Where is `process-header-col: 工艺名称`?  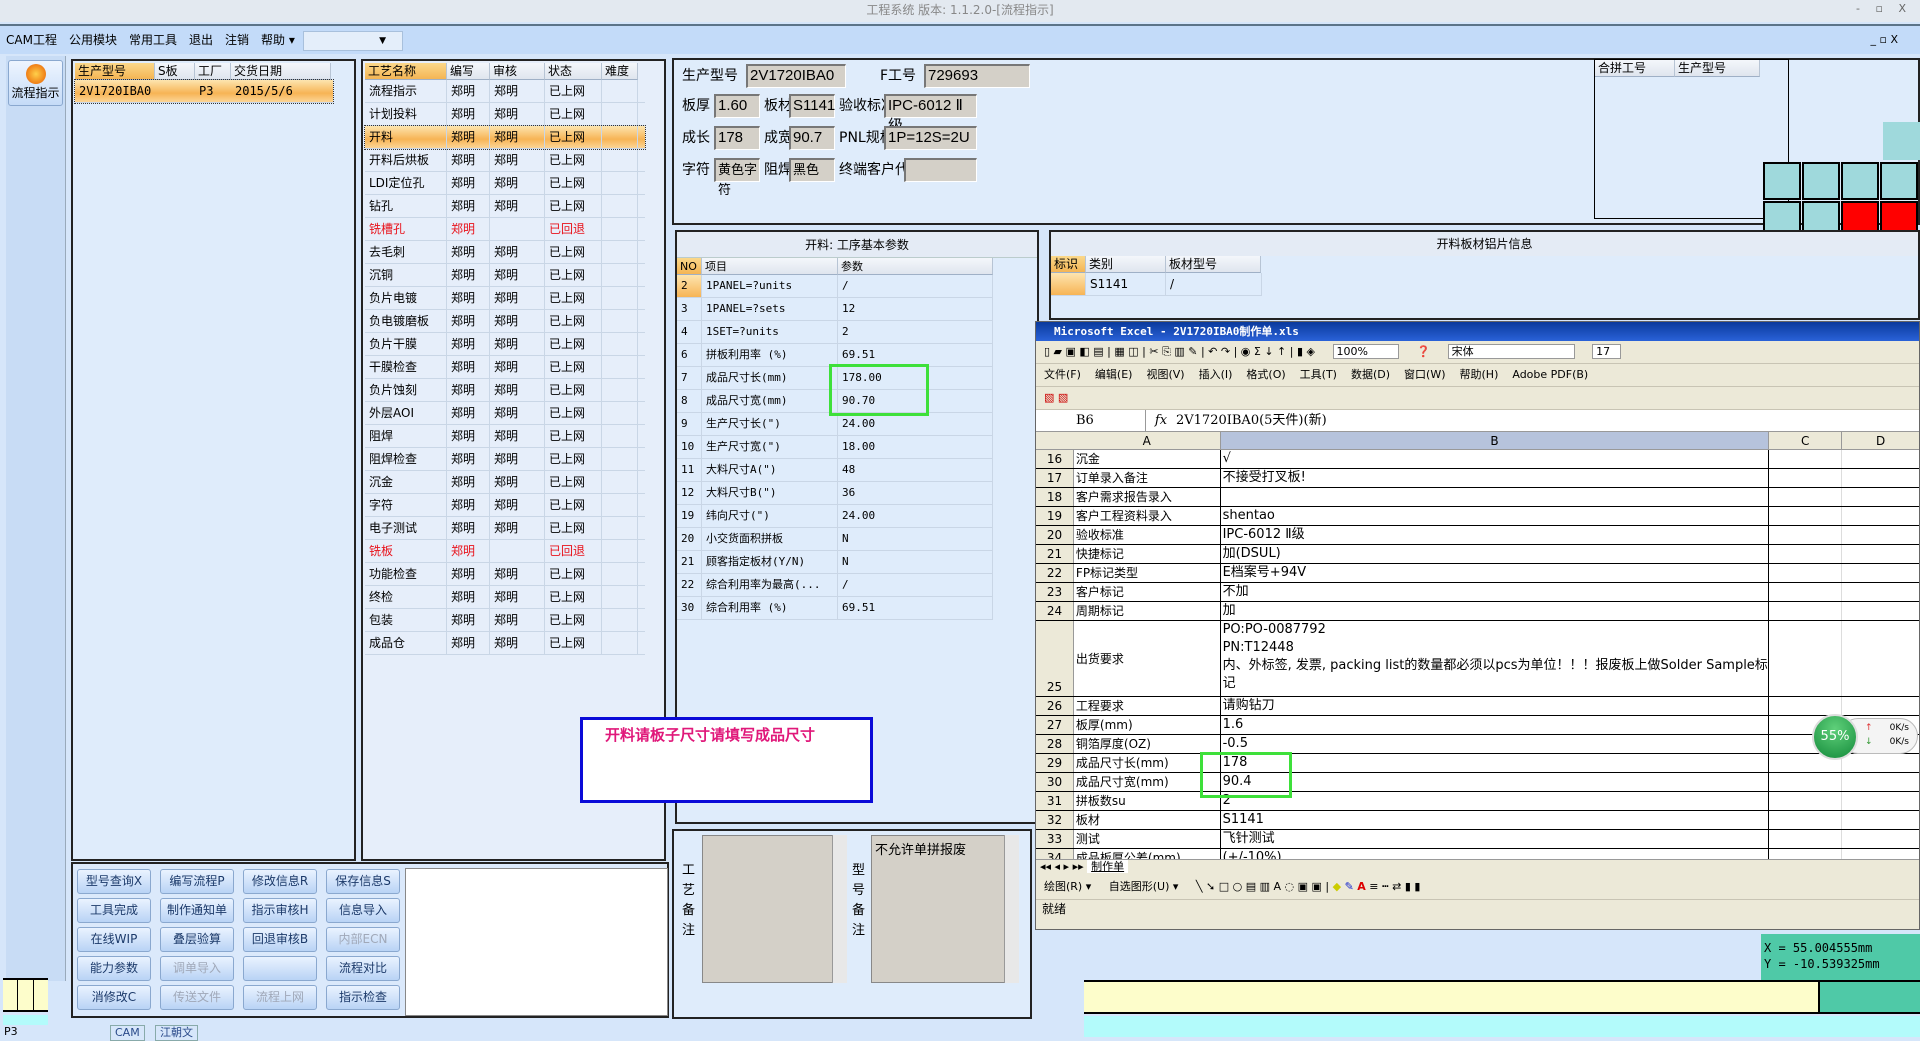
process-header-col: 工艺名称 is located at coordinates (406, 71).